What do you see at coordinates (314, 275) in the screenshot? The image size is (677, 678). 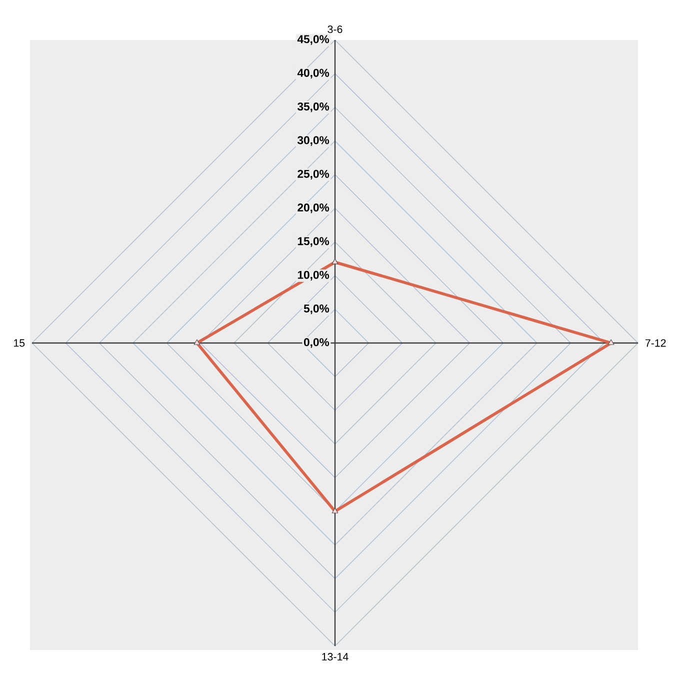 I see `y-tick-label: 10,0%` at bounding box center [314, 275].